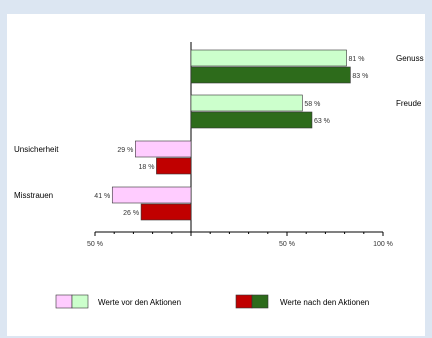 The image size is (432, 338). I want to click on x-tick-label: 100 %, so click(383, 244).